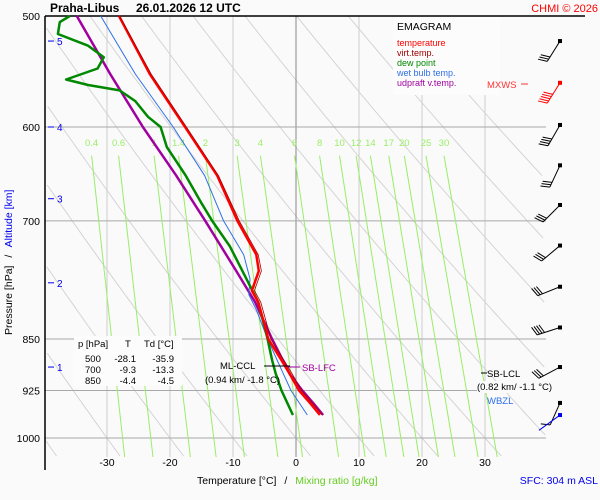 This screenshot has height=500, width=600. What do you see at coordinates (559, 481) in the screenshot?
I see `sfc-label: SFC: 304 m ASL` at bounding box center [559, 481].